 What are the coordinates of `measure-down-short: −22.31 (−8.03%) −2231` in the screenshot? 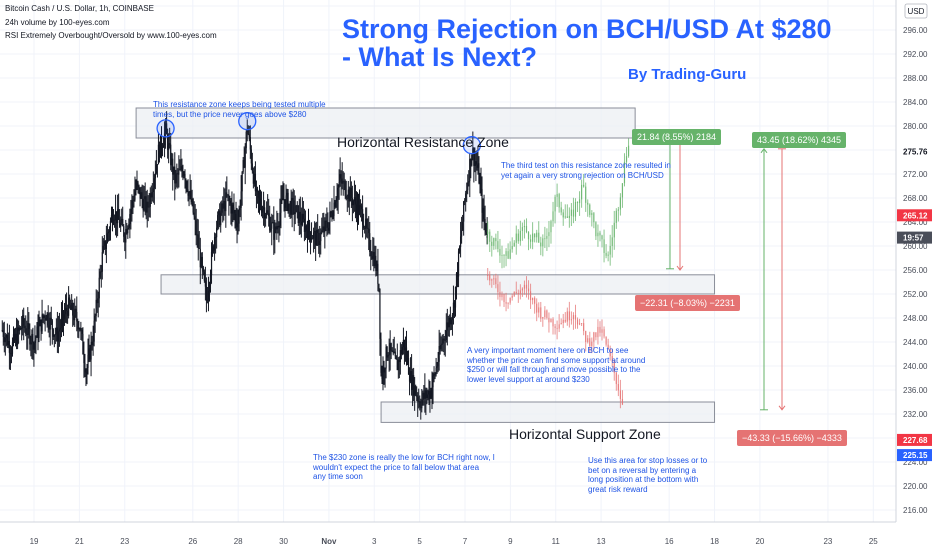 It's located at (687, 303).